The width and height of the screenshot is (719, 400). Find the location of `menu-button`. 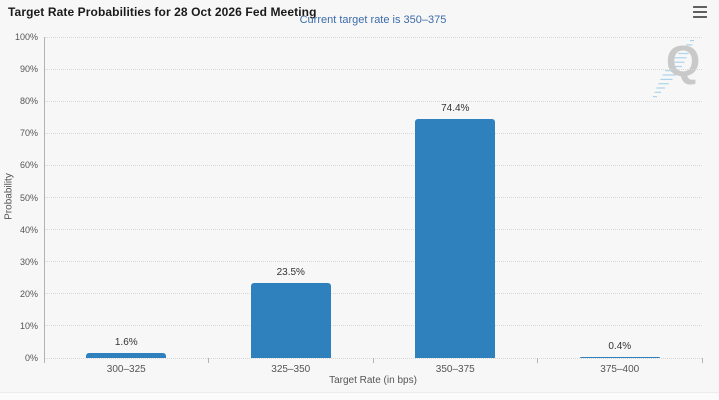

menu-button is located at coordinates (700, 12).